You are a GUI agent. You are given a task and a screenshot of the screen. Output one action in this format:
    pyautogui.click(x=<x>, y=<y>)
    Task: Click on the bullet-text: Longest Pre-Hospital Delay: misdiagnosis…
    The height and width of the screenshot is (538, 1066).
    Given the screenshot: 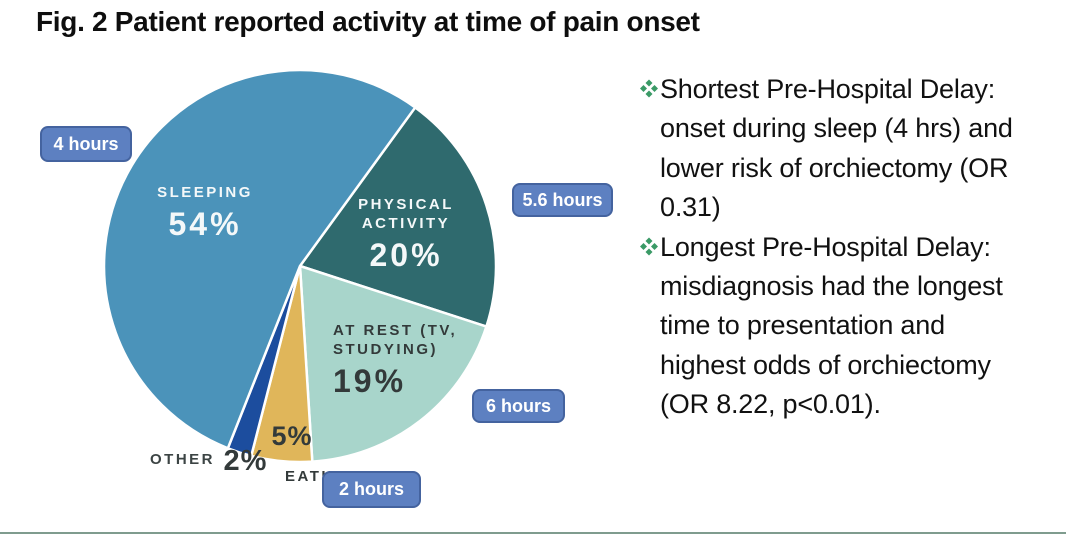 What is the action you would take?
    pyautogui.click(x=831, y=325)
    